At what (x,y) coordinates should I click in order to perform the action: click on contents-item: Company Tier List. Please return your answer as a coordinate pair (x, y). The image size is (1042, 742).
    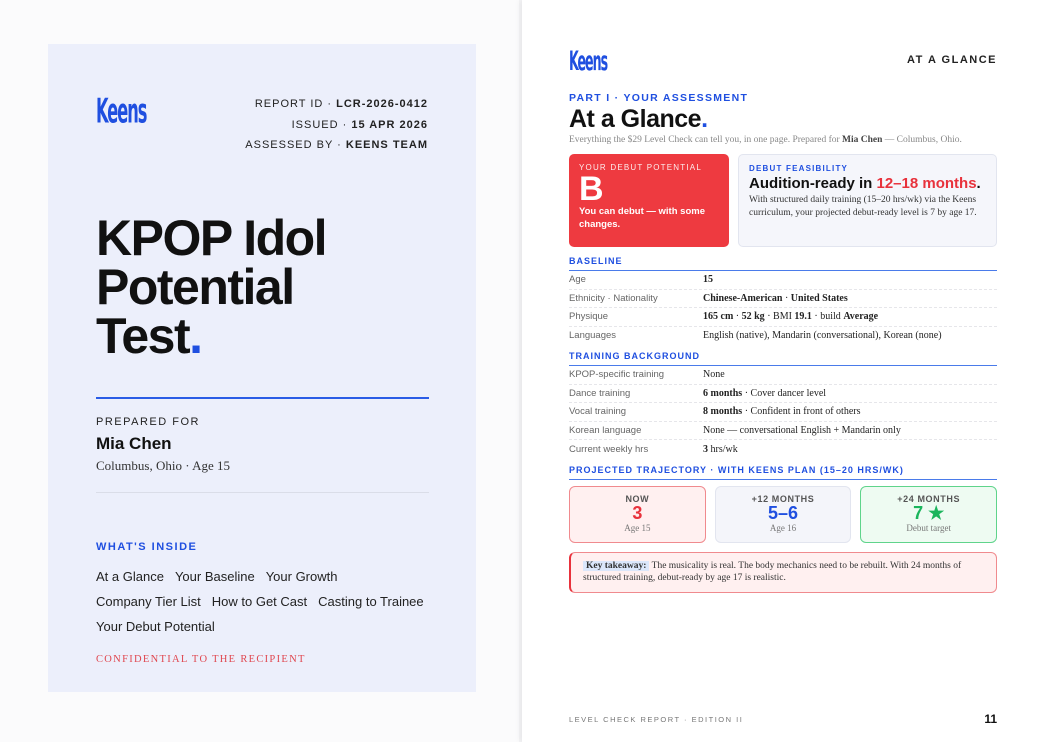
    Looking at the image, I should click on (148, 601).